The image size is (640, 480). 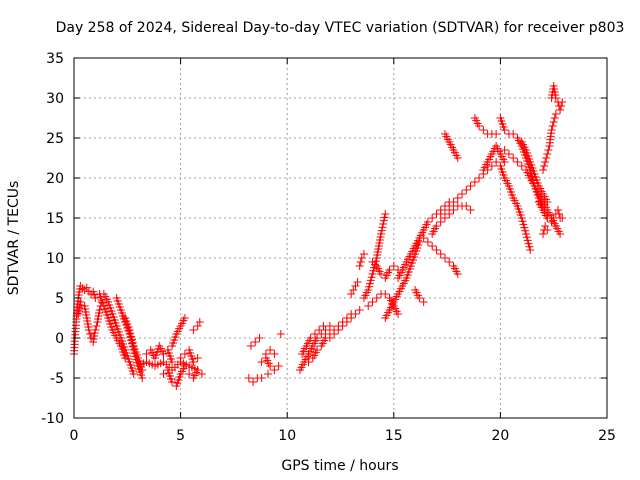 I want to click on y-axis-title: SDTVAR / TECUs, so click(x=14, y=238).